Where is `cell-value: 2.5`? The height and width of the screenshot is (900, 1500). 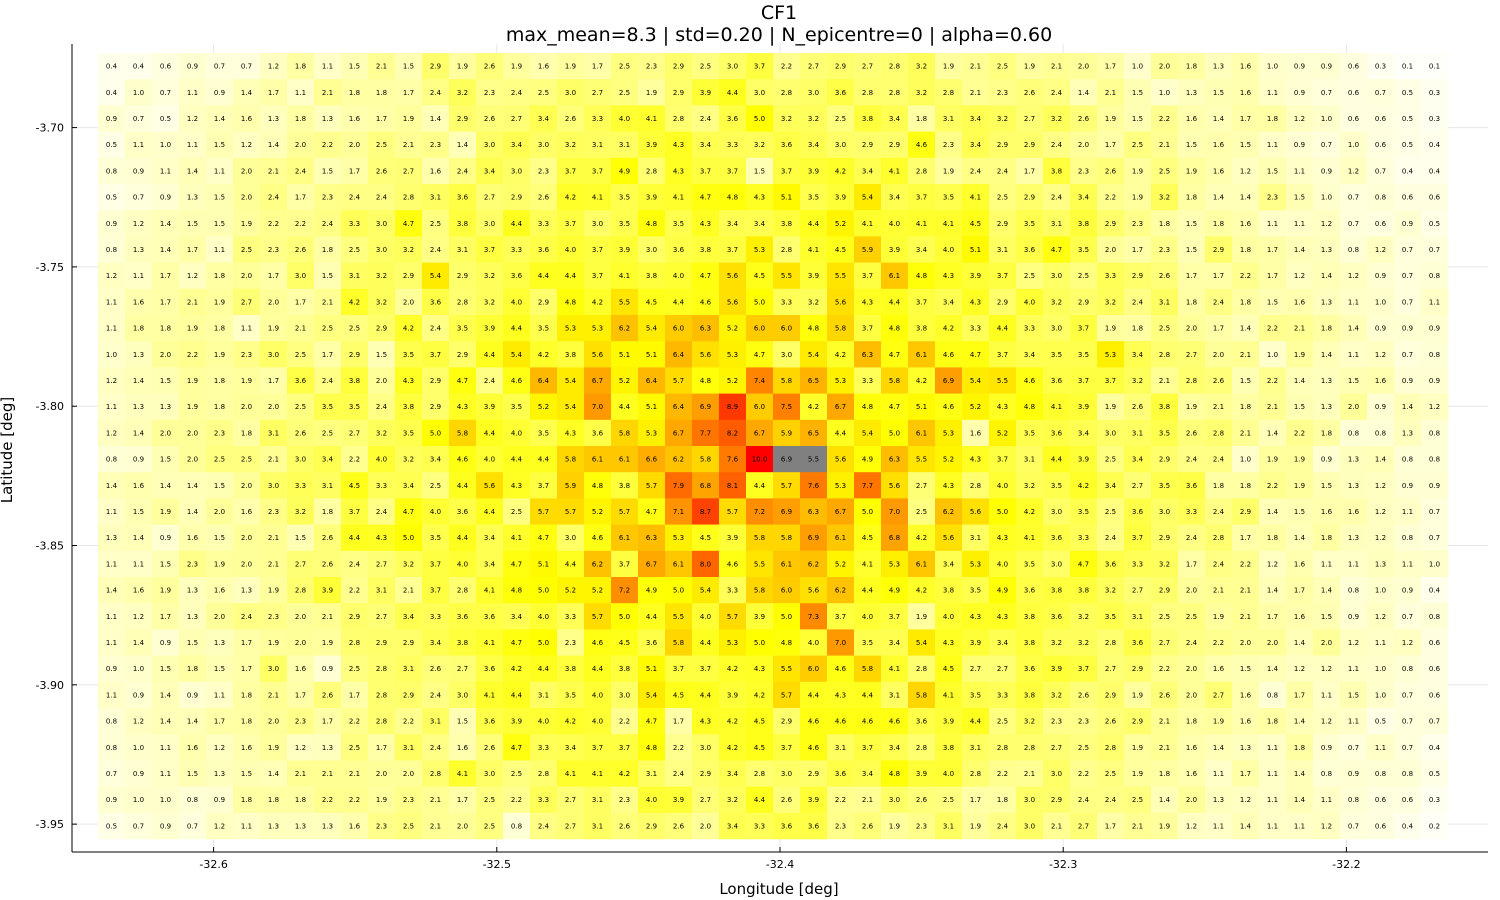
cell-value: 2.5 is located at coordinates (354, 748).